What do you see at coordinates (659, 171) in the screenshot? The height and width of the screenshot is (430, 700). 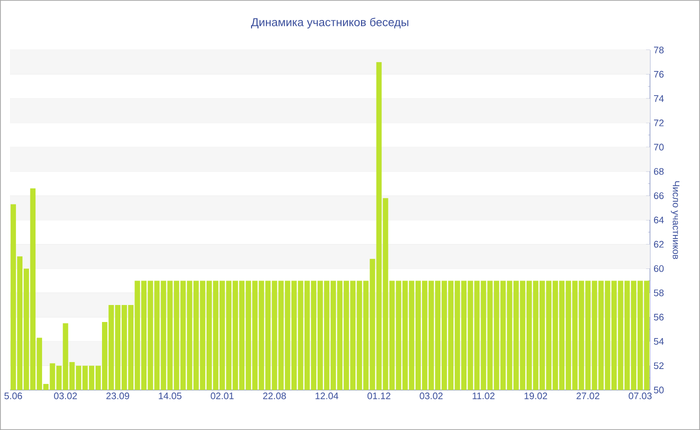 I see `y-tick-label: 68` at bounding box center [659, 171].